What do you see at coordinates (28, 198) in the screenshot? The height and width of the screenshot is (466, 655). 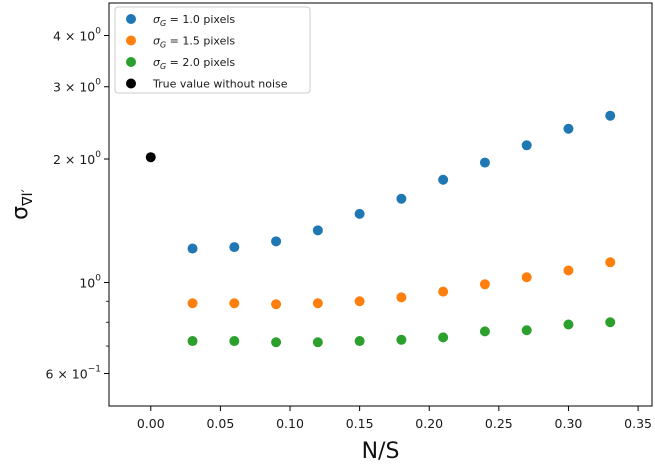 I see `y-axis-label-subscript: ∇I′` at bounding box center [28, 198].